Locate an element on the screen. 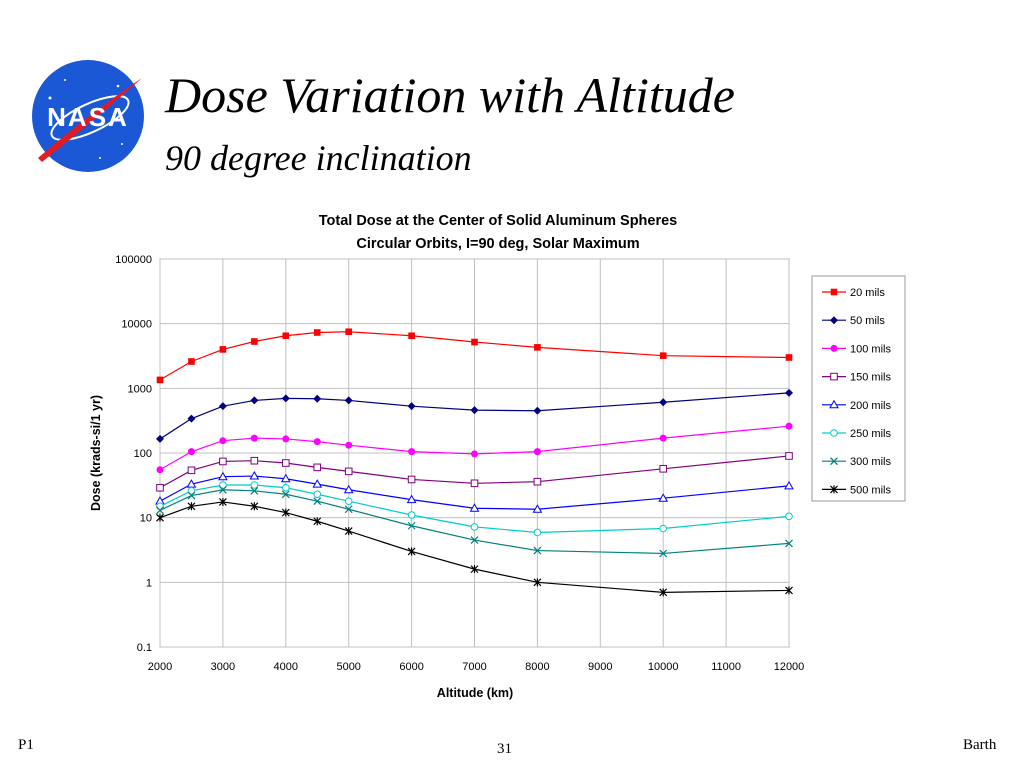 This screenshot has width=1024, height=768. legend-label: 200 mils is located at coordinates (870, 406).